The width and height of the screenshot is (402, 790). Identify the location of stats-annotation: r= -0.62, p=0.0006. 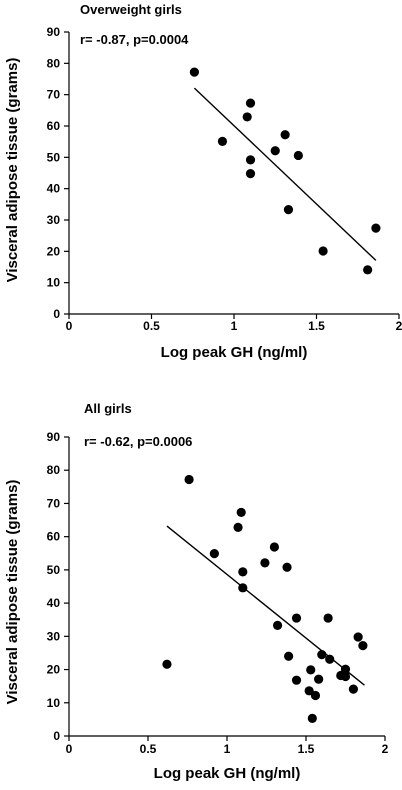
(138, 441).